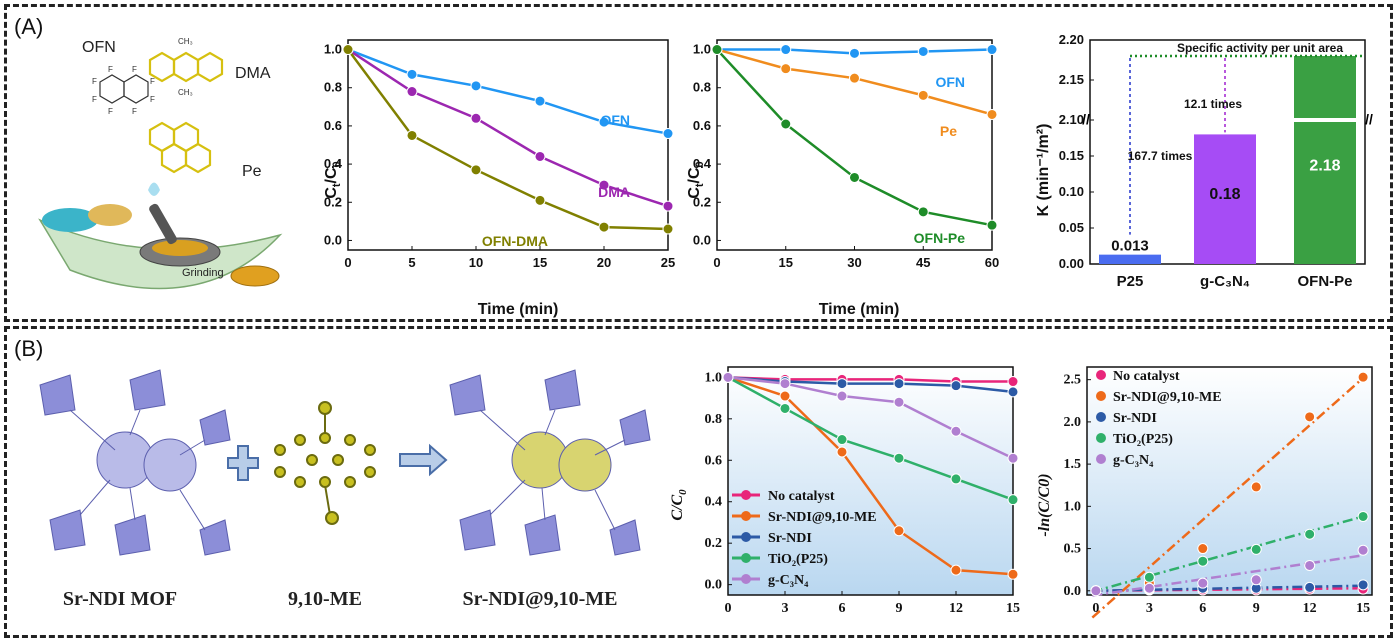 The image size is (1397, 642). Describe the element at coordinates (325, 463) in the screenshot. I see `me-molecule-icon` at that location.